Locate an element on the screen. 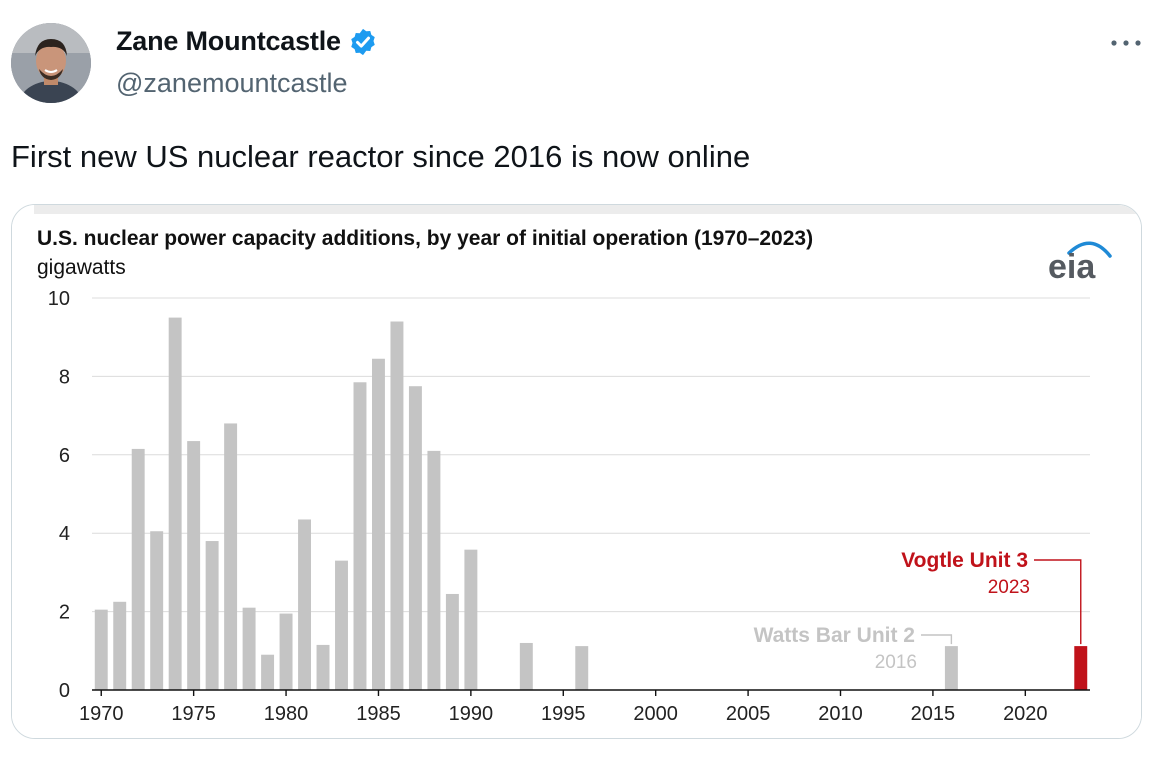 This screenshot has height=758, width=1160. annotation-year: 2016 is located at coordinates (896, 662).